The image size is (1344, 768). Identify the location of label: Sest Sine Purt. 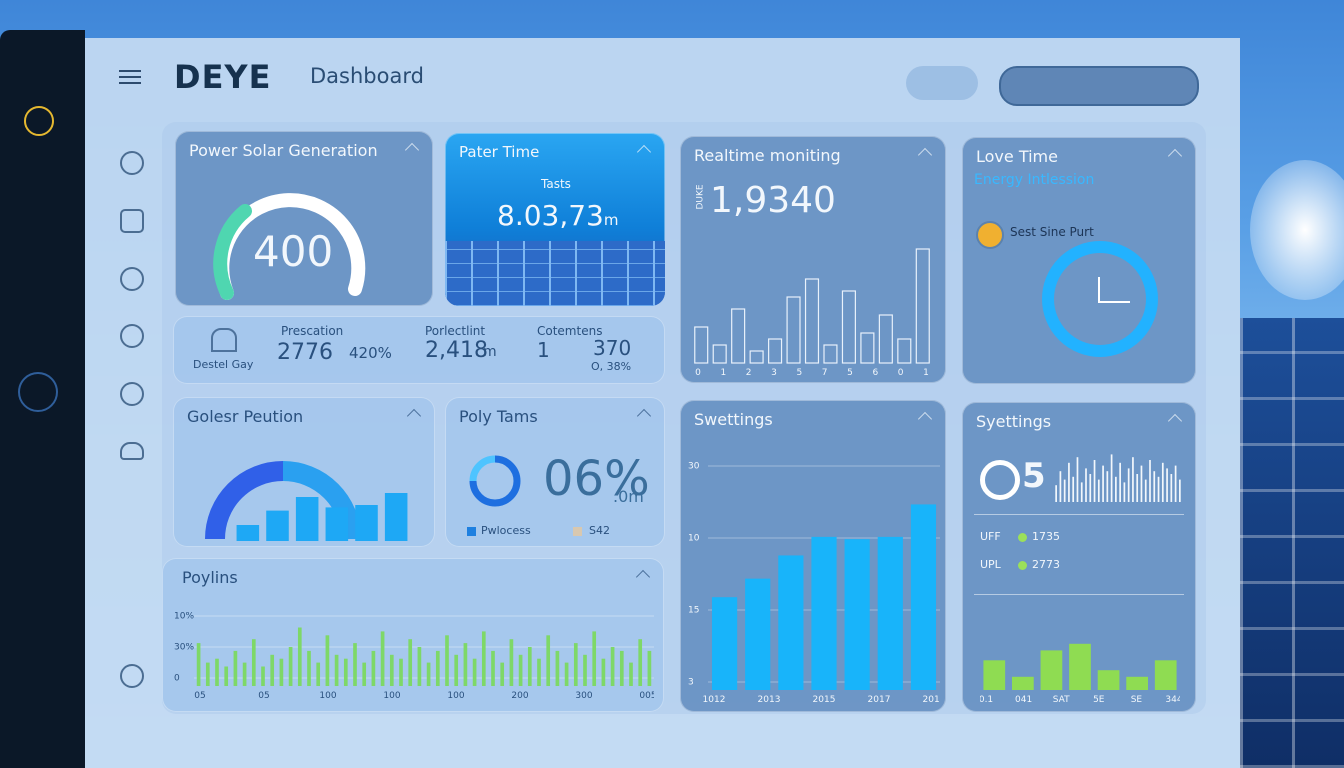
(1052, 232).